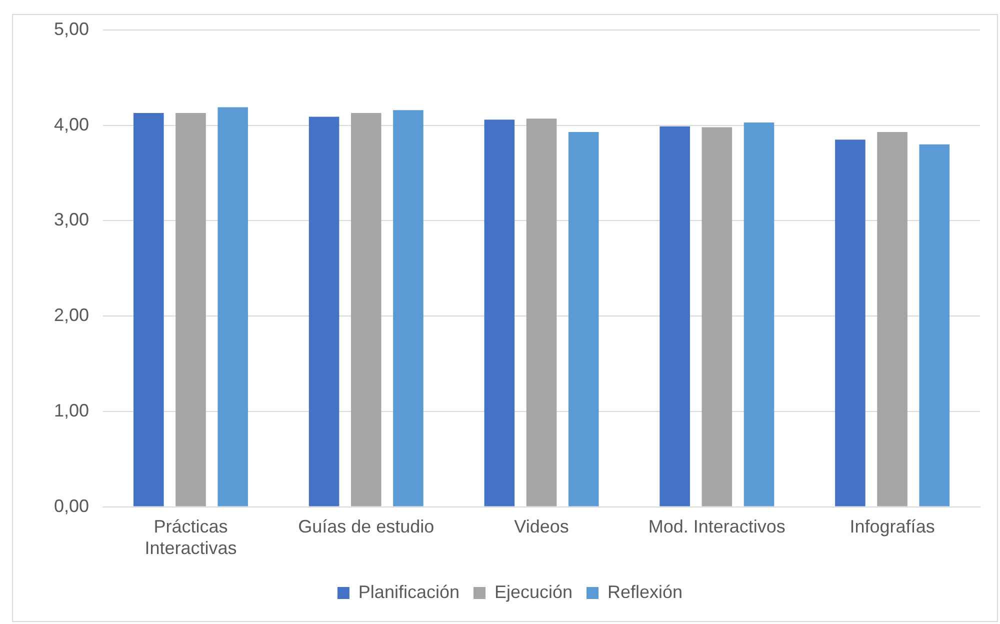  I want to click on y-tick-label: 2,00, so click(72, 315).